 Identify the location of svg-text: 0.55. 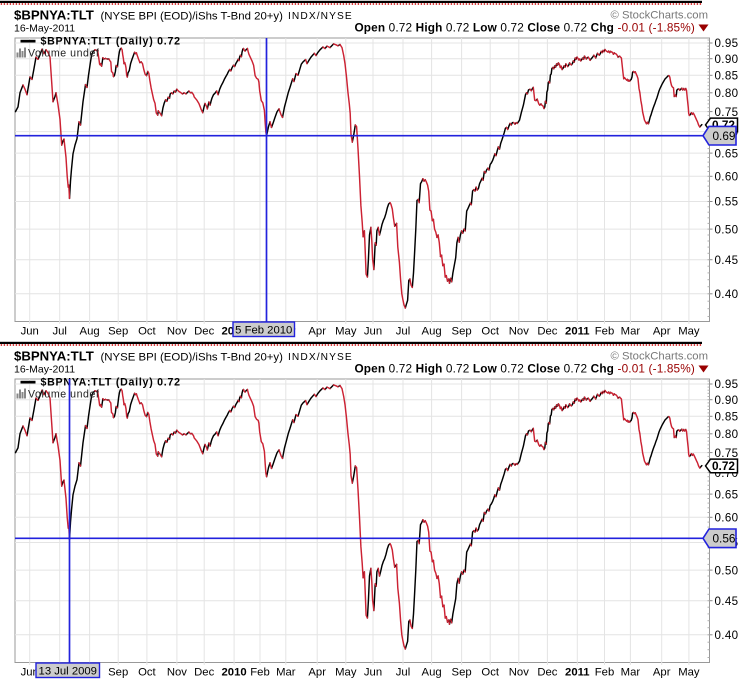
(727, 202).